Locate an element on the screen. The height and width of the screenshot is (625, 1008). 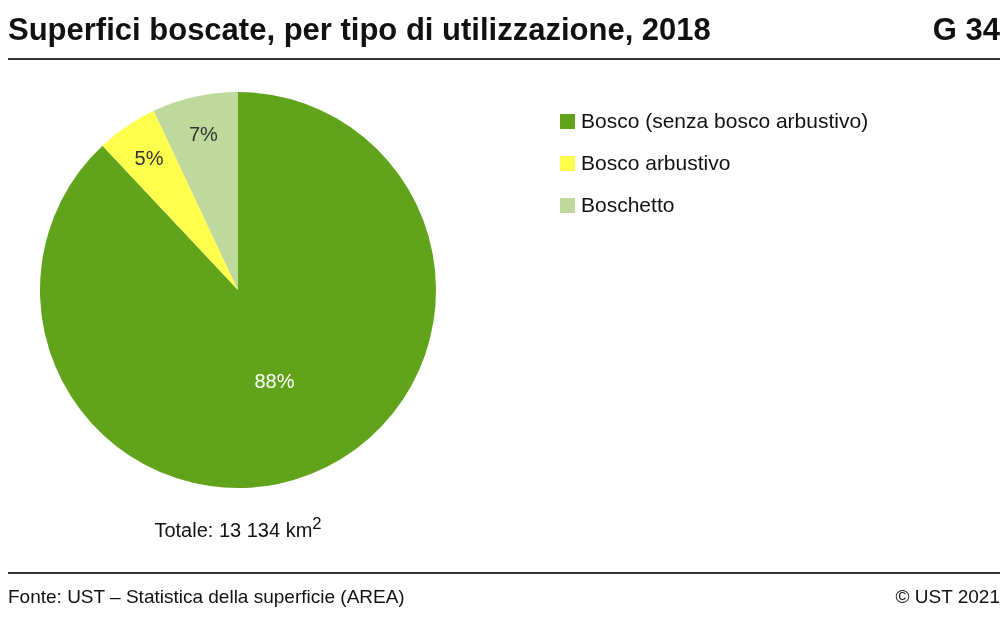
legend-label: Bosco arbustivo is located at coordinates (656, 163).